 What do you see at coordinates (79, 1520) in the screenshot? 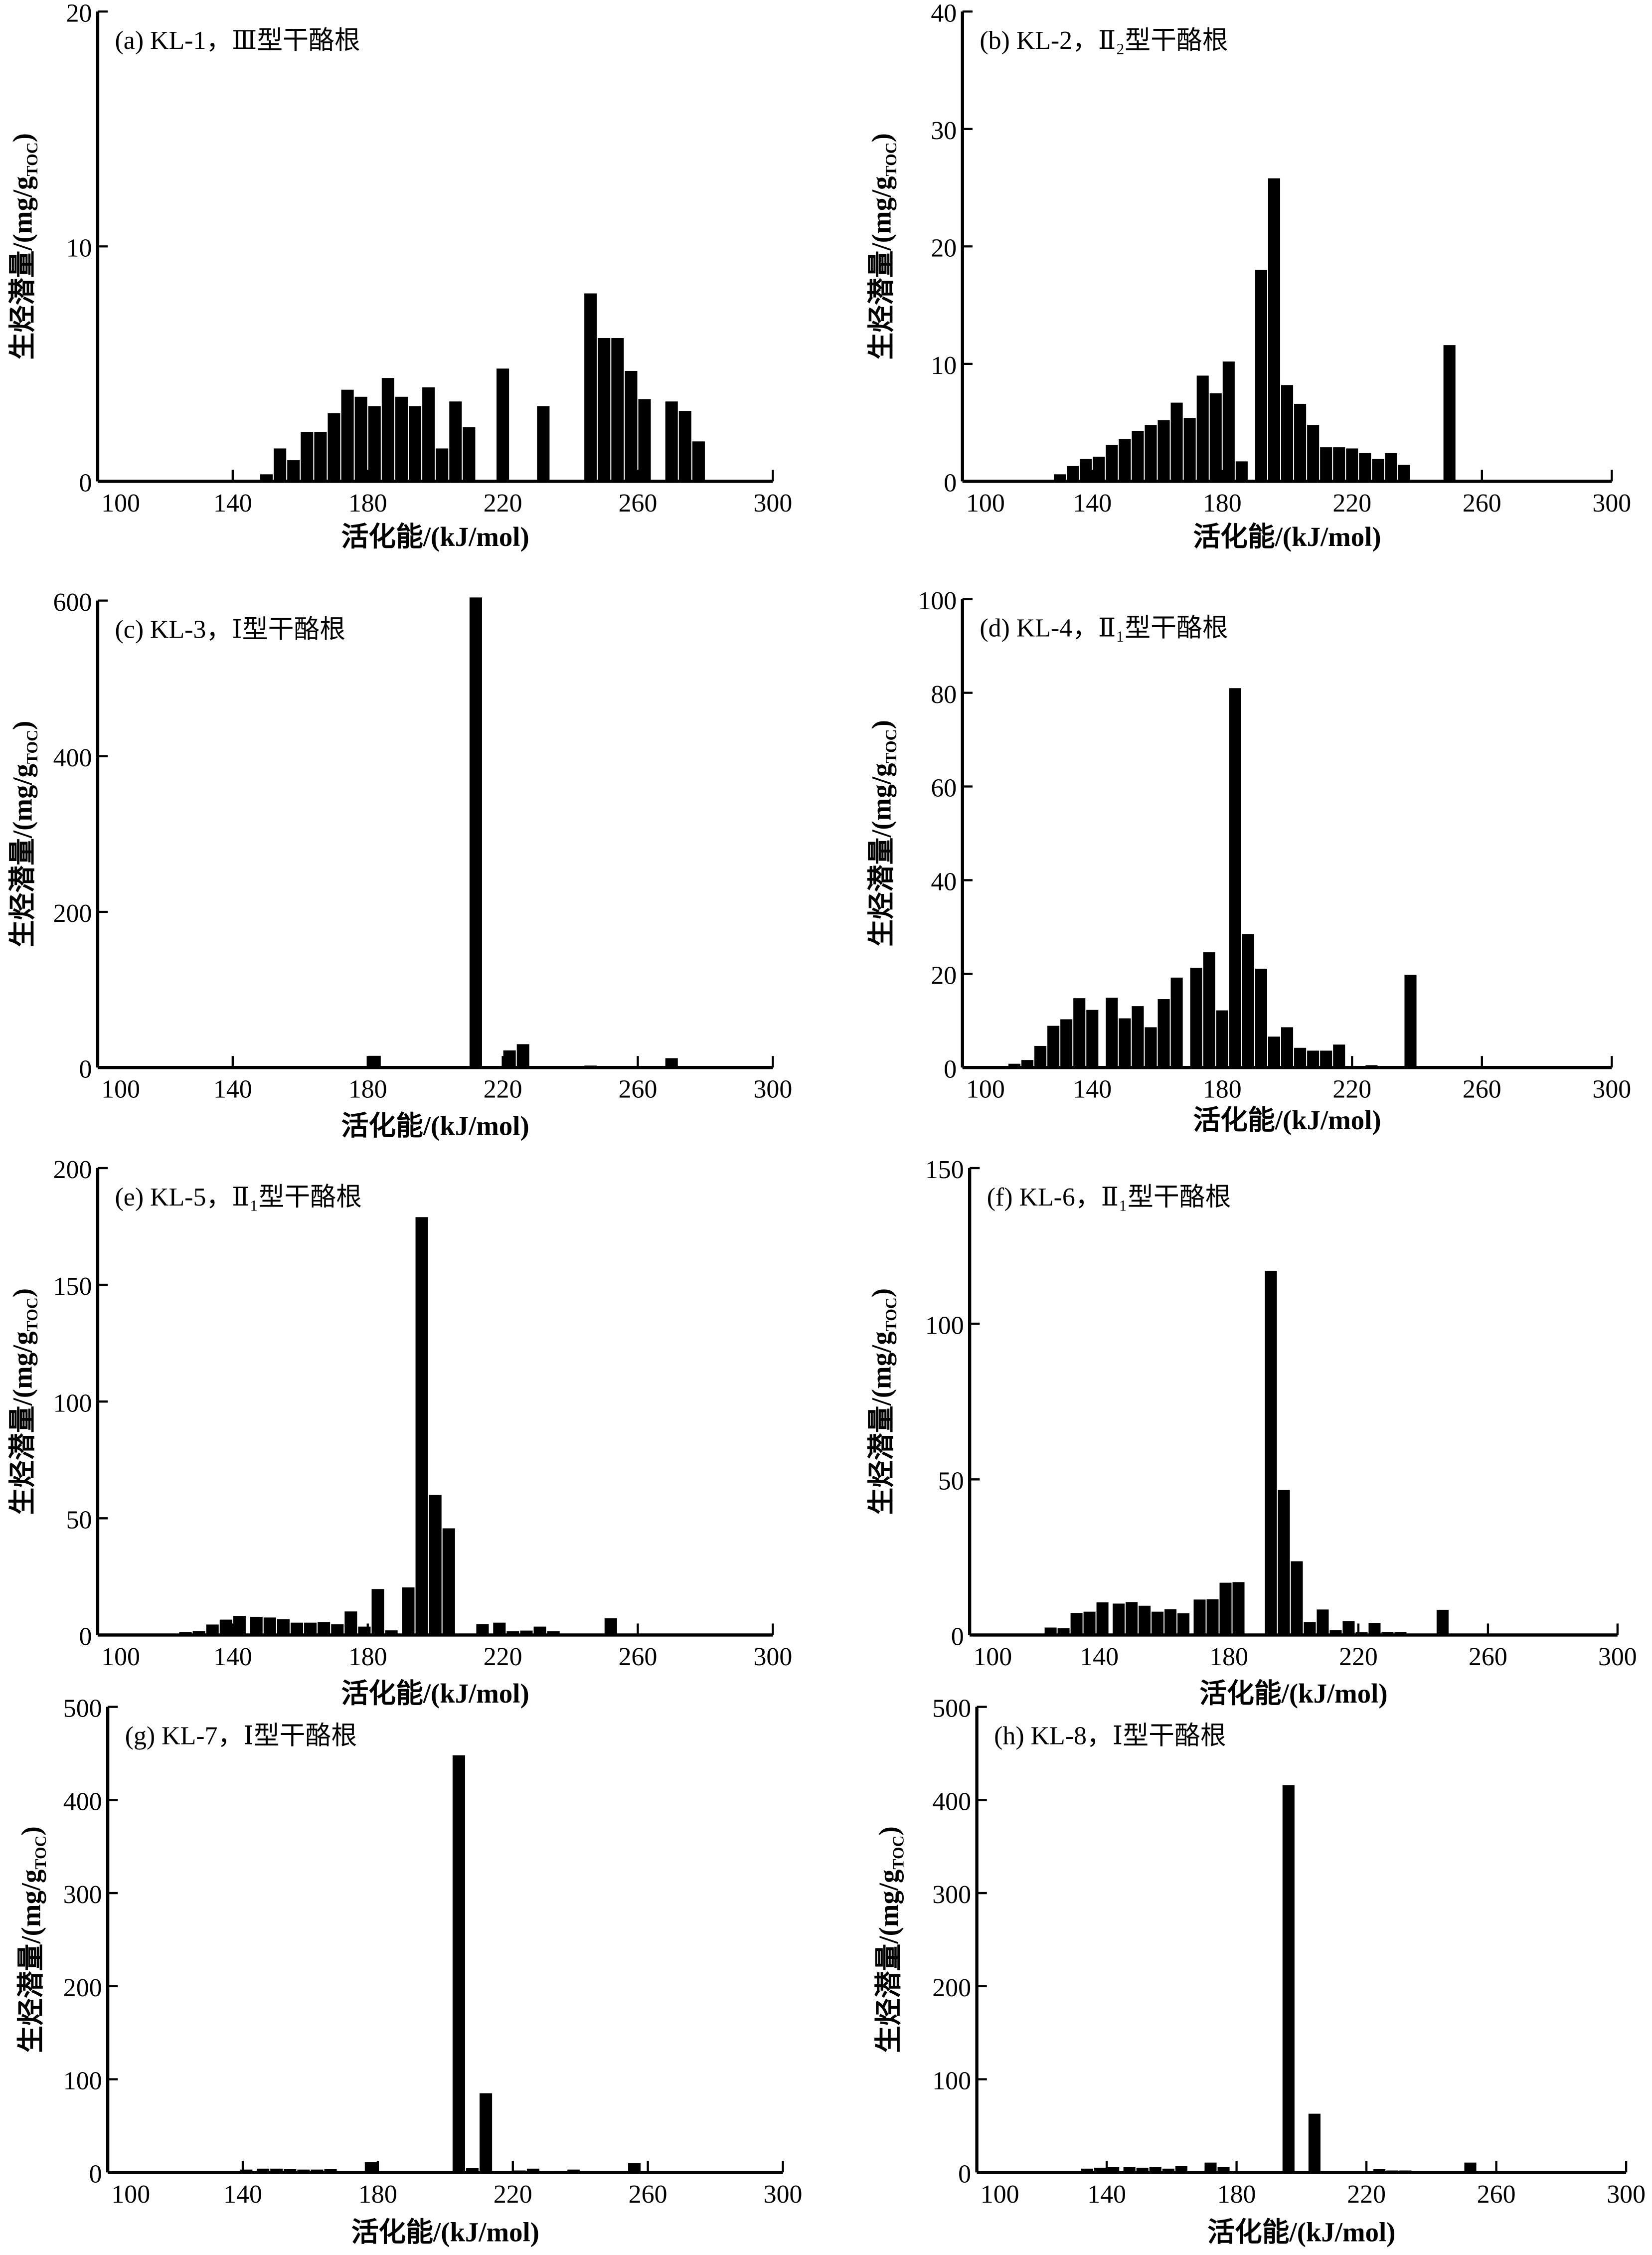
I see `y-tick-label: 50` at bounding box center [79, 1520].